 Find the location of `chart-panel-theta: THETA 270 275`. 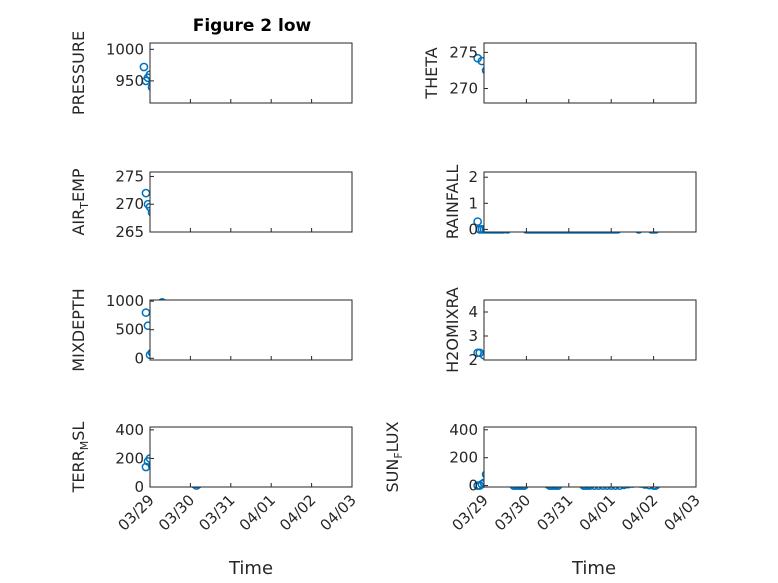

chart-panel-theta: THETA 270 275 is located at coordinates (559, 73).